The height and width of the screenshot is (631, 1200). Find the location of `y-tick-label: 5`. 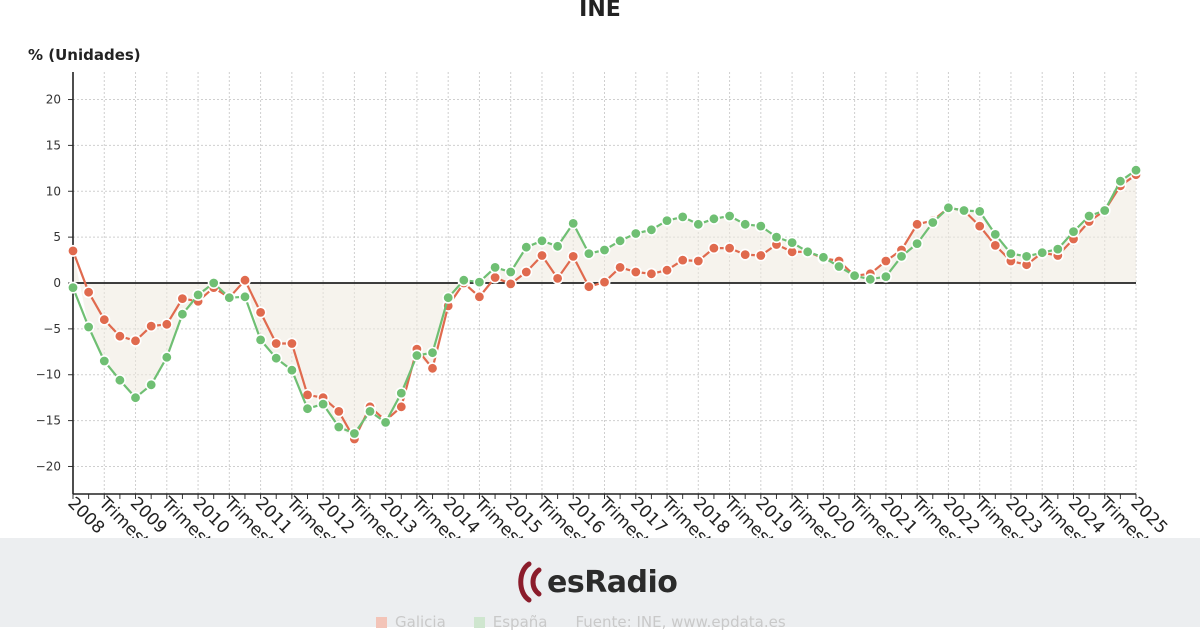

y-tick-label: 5 is located at coordinates (57, 237).